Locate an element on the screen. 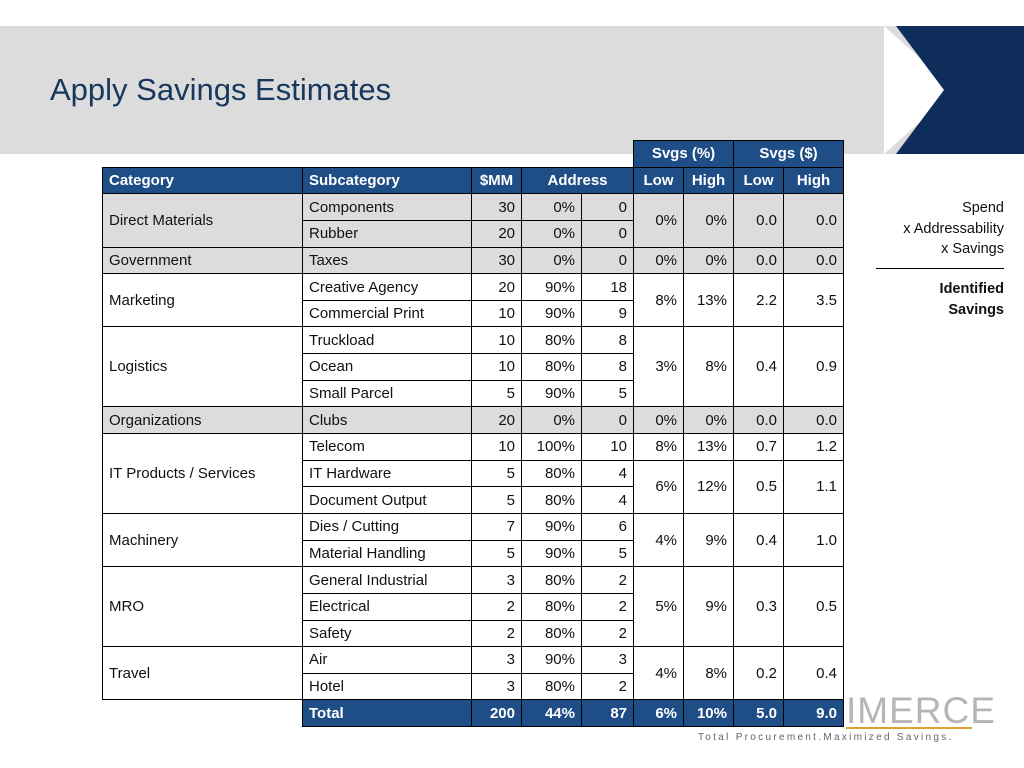 The width and height of the screenshot is (1024, 768). subcategory-cell: Commercial Print is located at coordinates (387, 313).